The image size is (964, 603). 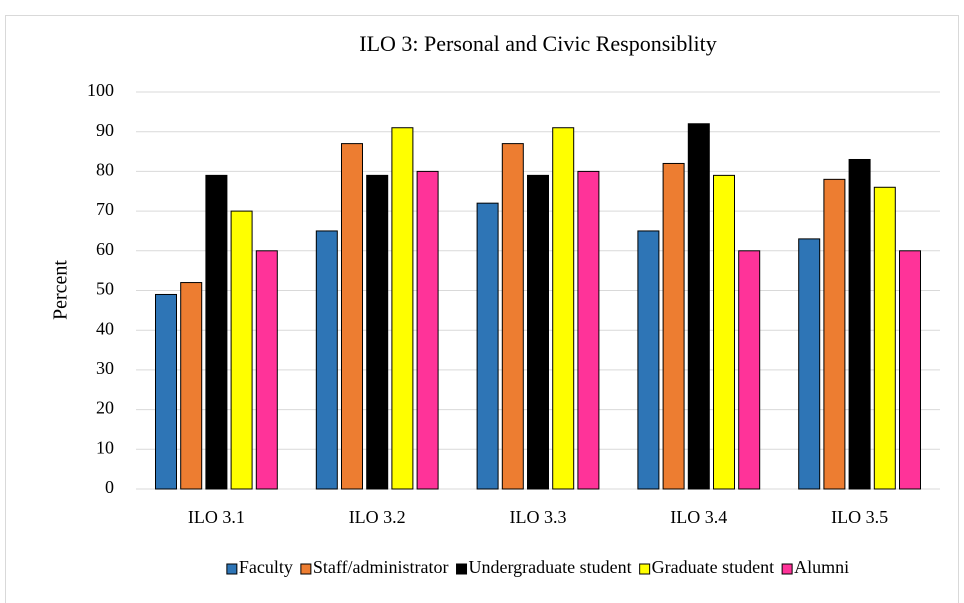 I want to click on y-tick-label: 80, so click(x=105, y=170).